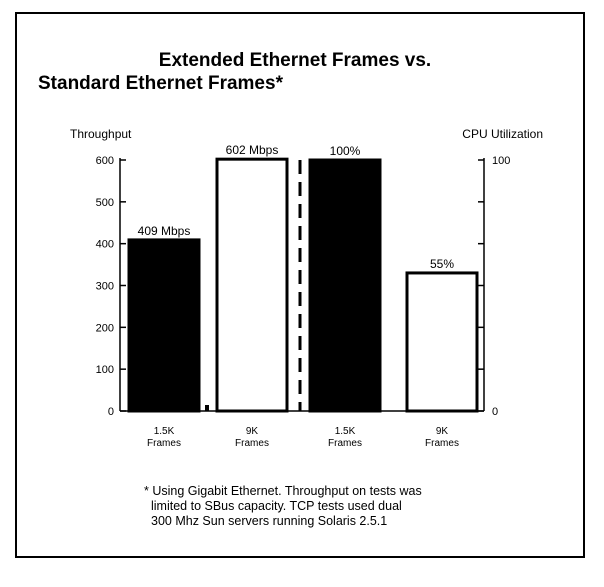 This screenshot has width=604, height=587. What do you see at coordinates (501, 161) in the screenshot?
I see `right-tick-label: 100` at bounding box center [501, 161].